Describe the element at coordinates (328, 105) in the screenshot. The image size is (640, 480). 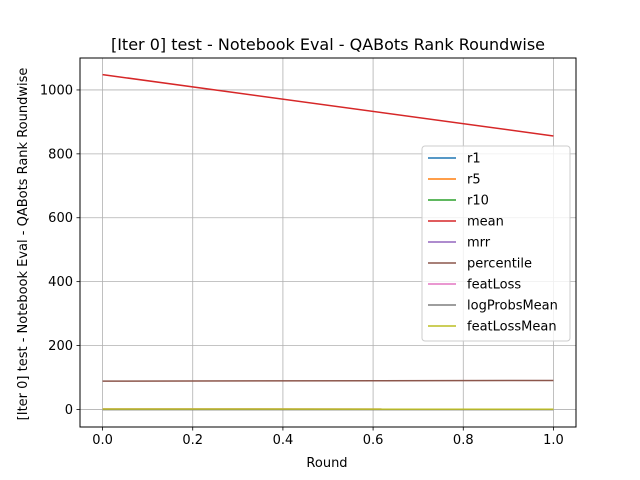
I see `series-line-mean` at that location.